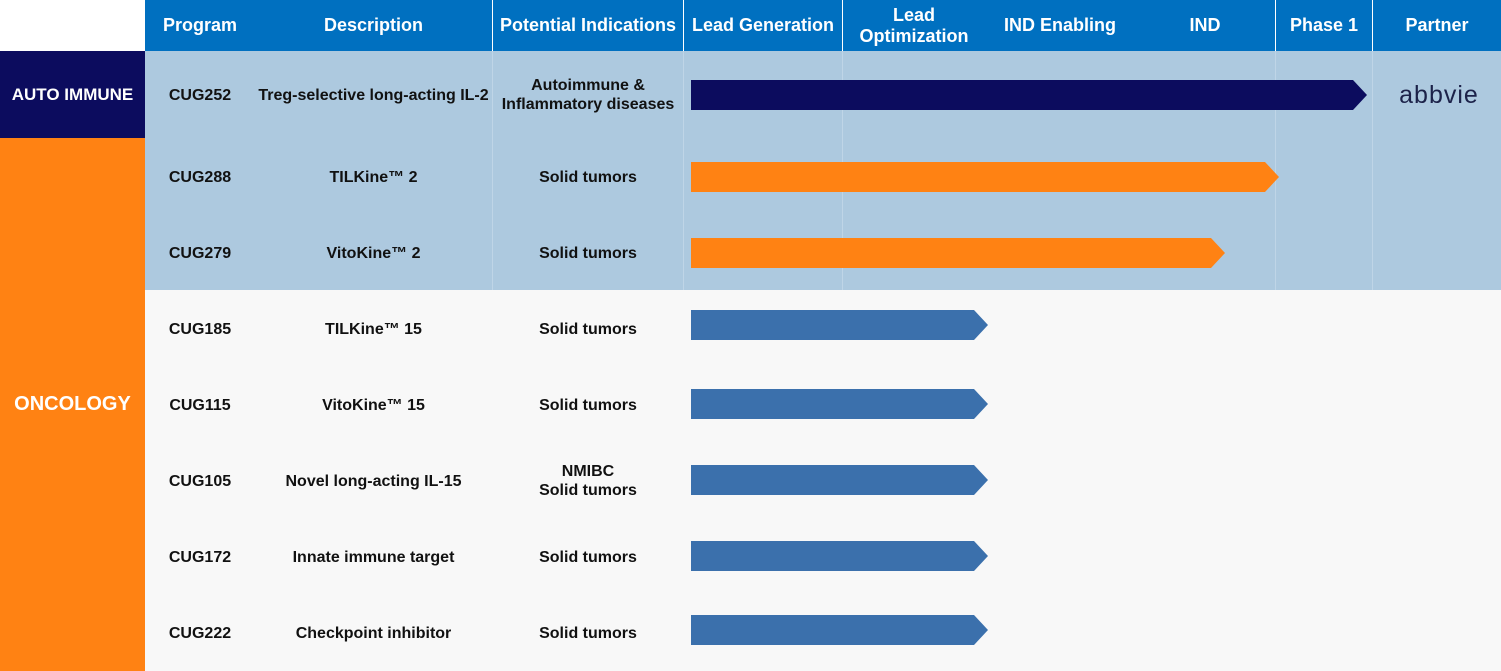 The width and height of the screenshot is (1501, 671). I want to click on header-ind-enabling: IND Enabling, so click(1060, 25).